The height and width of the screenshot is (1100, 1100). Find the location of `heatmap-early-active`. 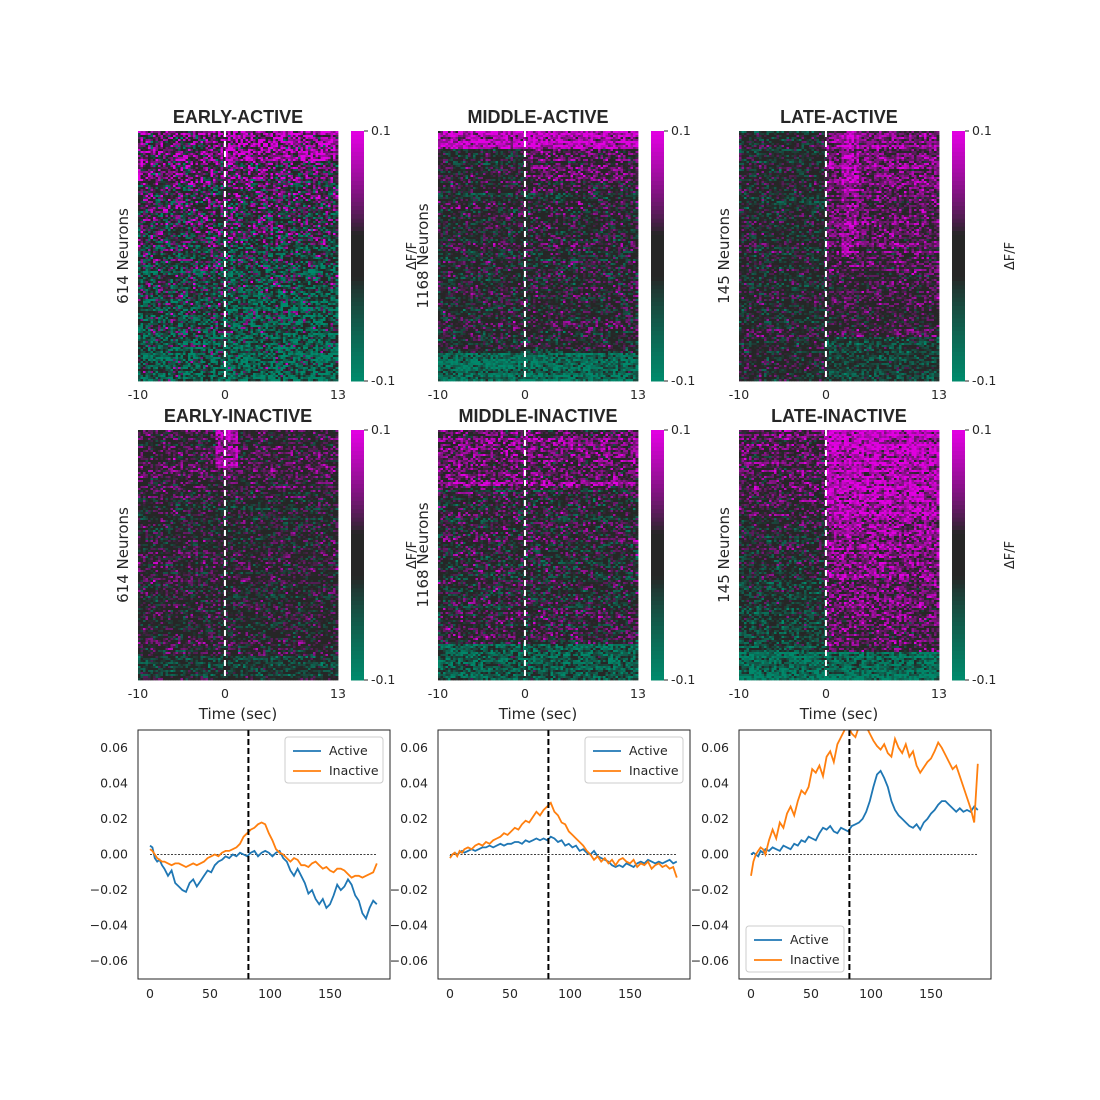

heatmap-early-active is located at coordinates (238, 256).